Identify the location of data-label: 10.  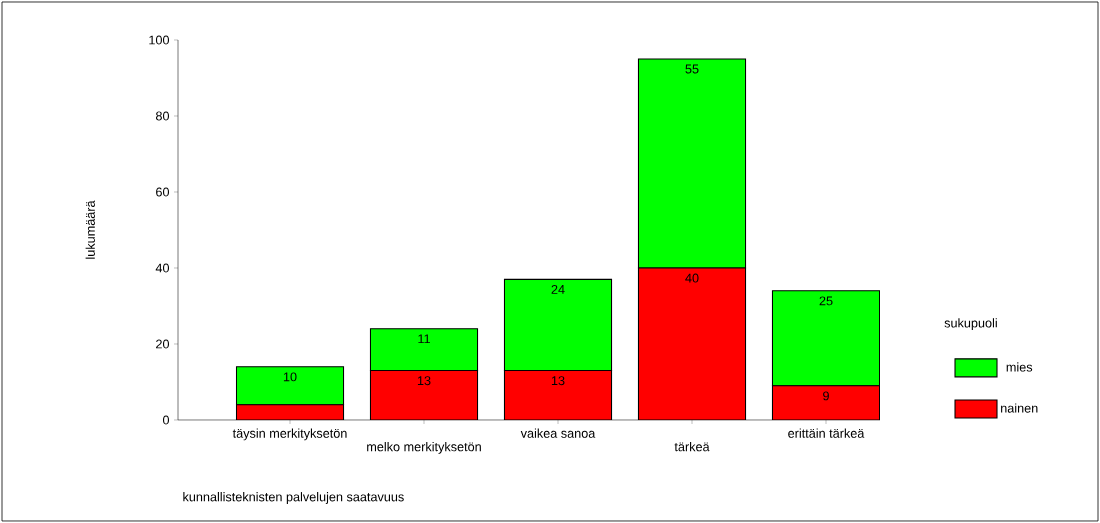
(290, 377).